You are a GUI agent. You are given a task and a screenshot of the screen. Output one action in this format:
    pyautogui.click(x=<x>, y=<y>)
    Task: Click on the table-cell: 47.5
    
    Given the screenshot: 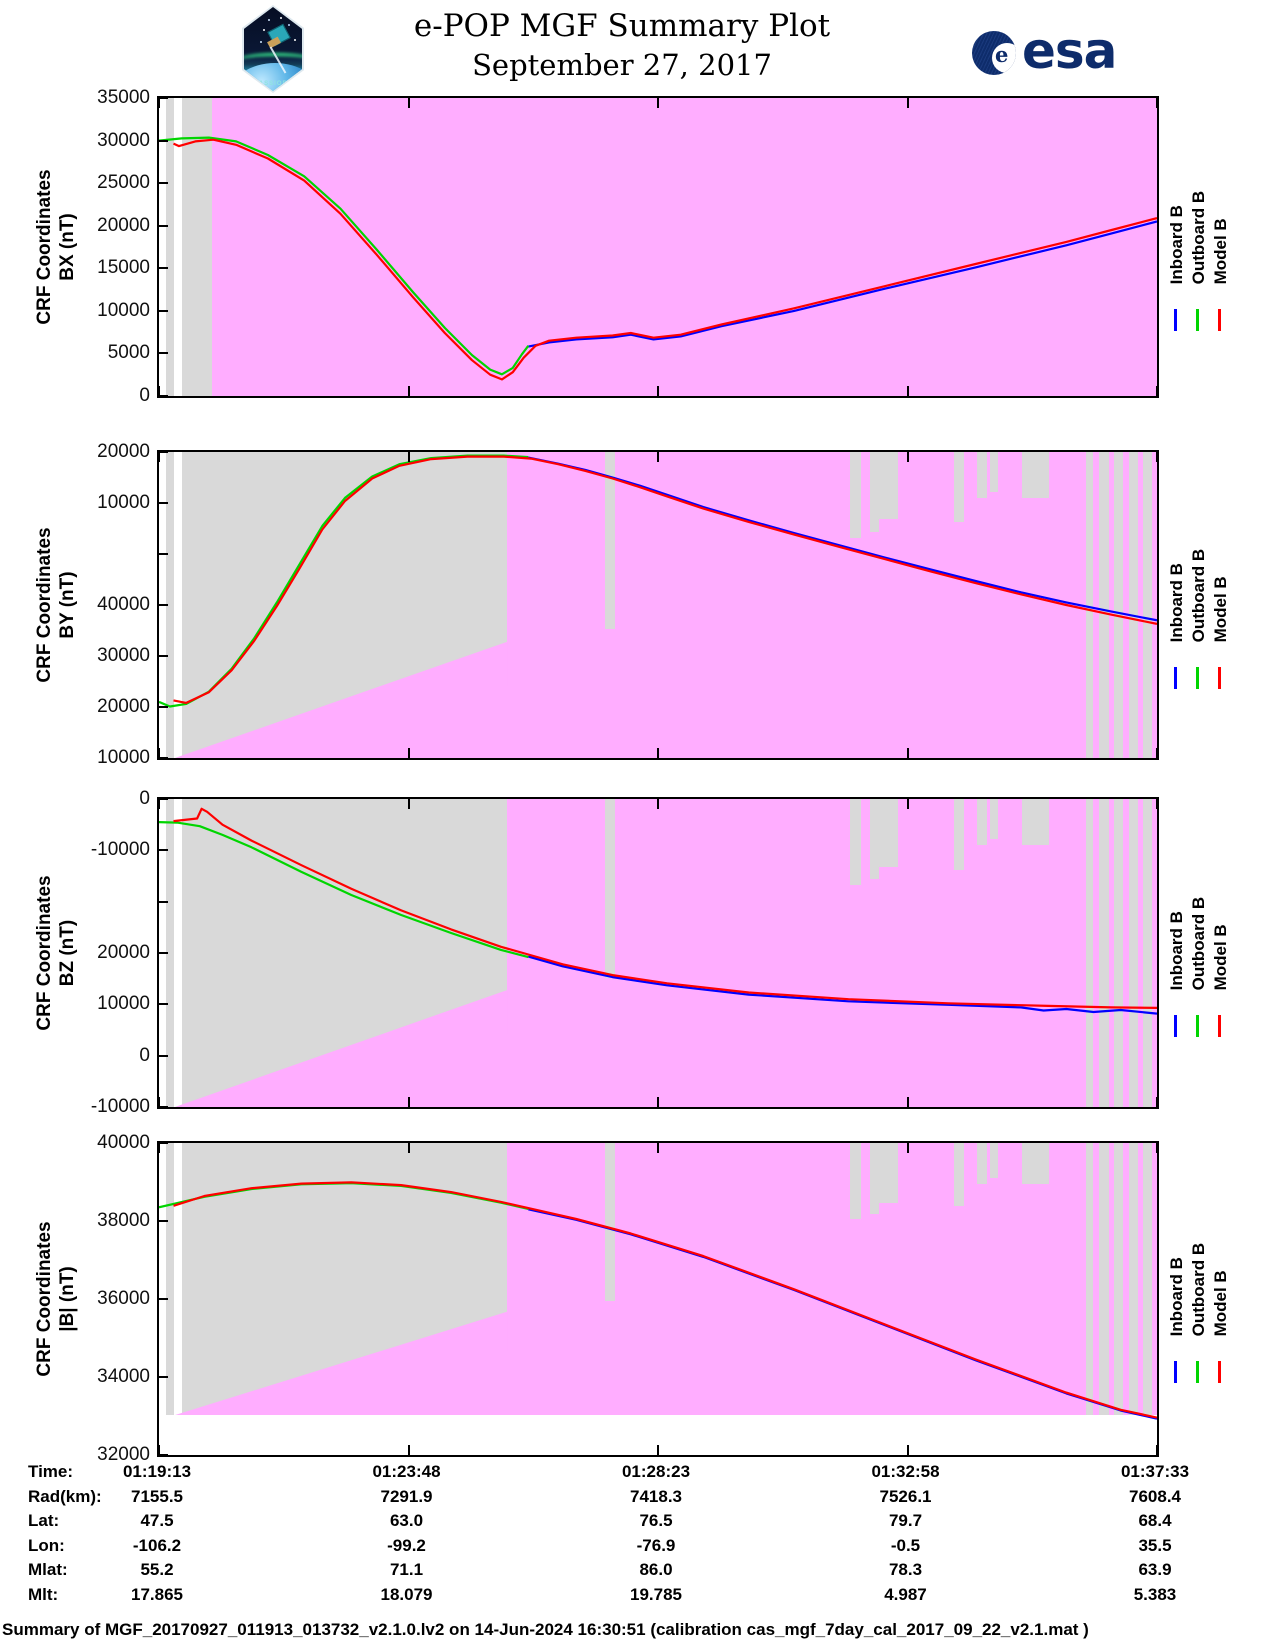 What is the action you would take?
    pyautogui.click(x=157, y=1521)
    